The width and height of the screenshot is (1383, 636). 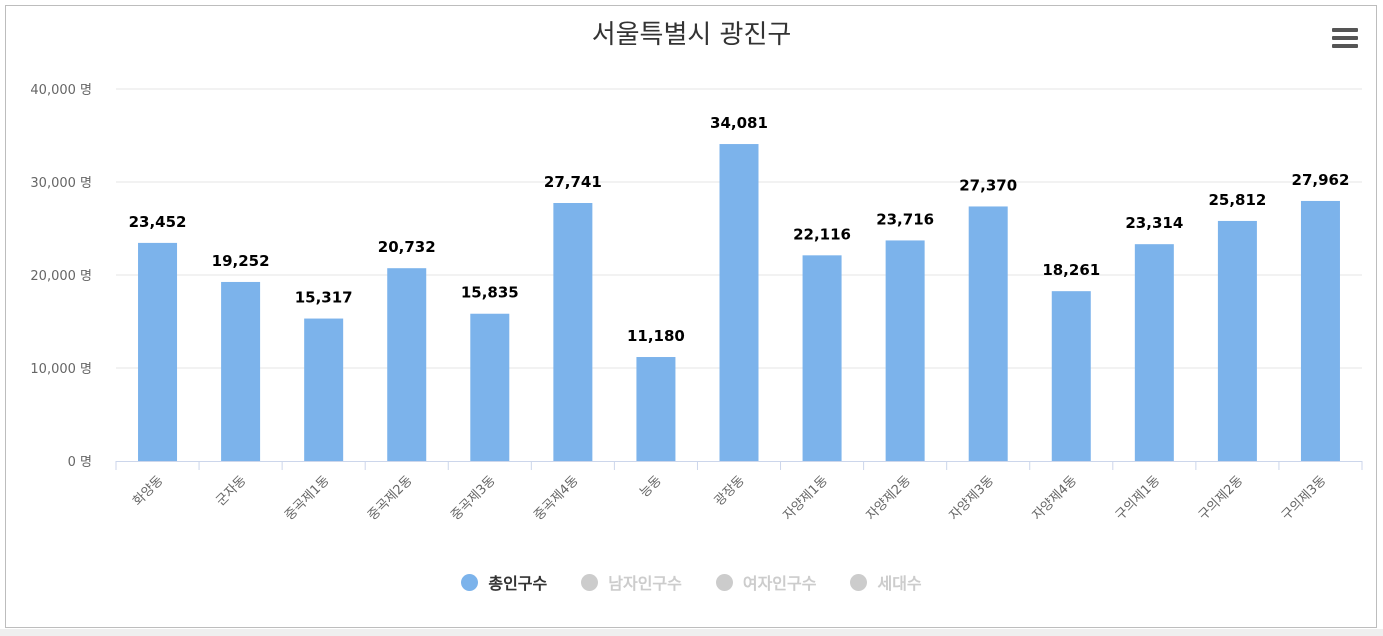 What do you see at coordinates (390, 498) in the screenshot?
I see `x-tick-label: 중곡제2동` at bounding box center [390, 498].